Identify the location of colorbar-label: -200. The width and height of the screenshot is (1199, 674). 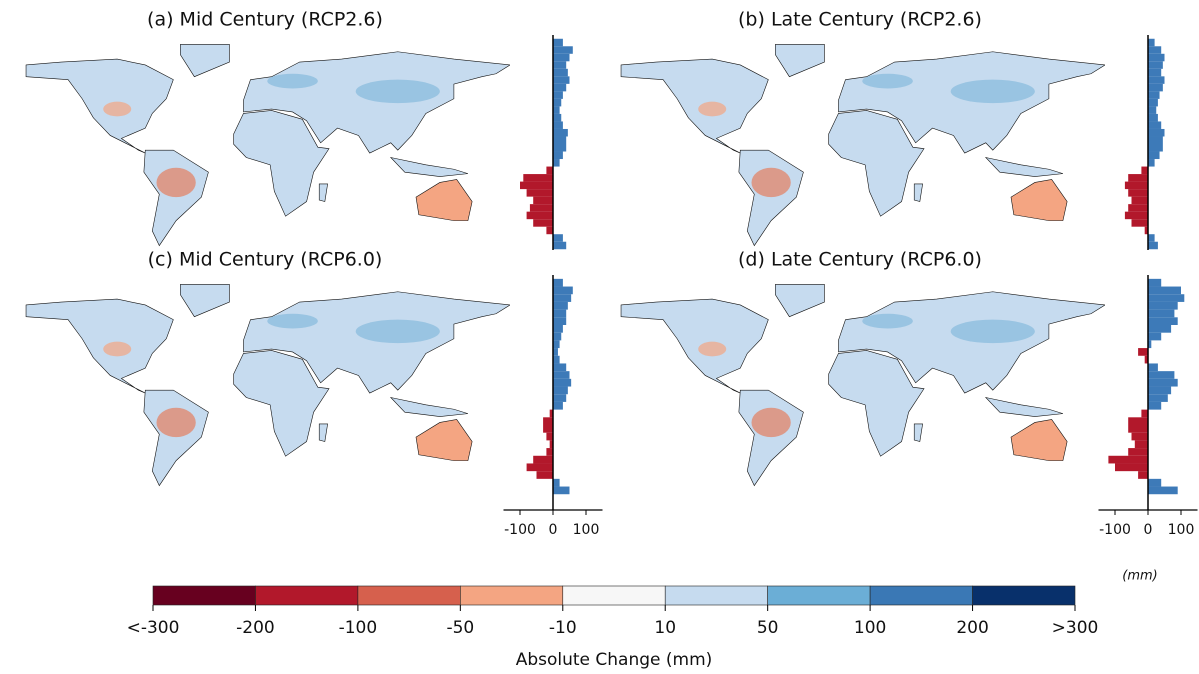
(255, 628).